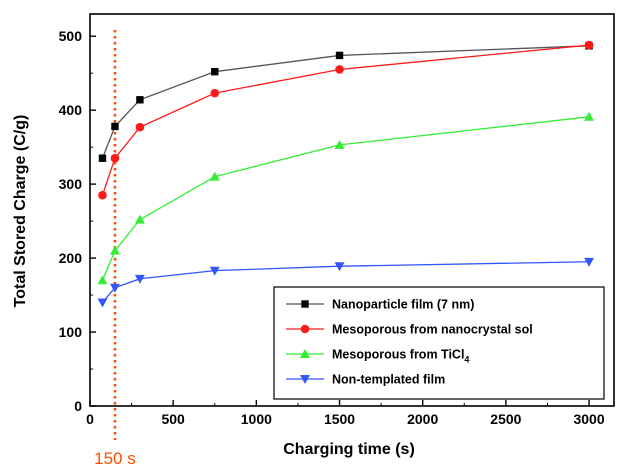 This screenshot has width=628, height=468. Describe the element at coordinates (71, 36) in the screenshot. I see `y-tick-label: 500` at that location.